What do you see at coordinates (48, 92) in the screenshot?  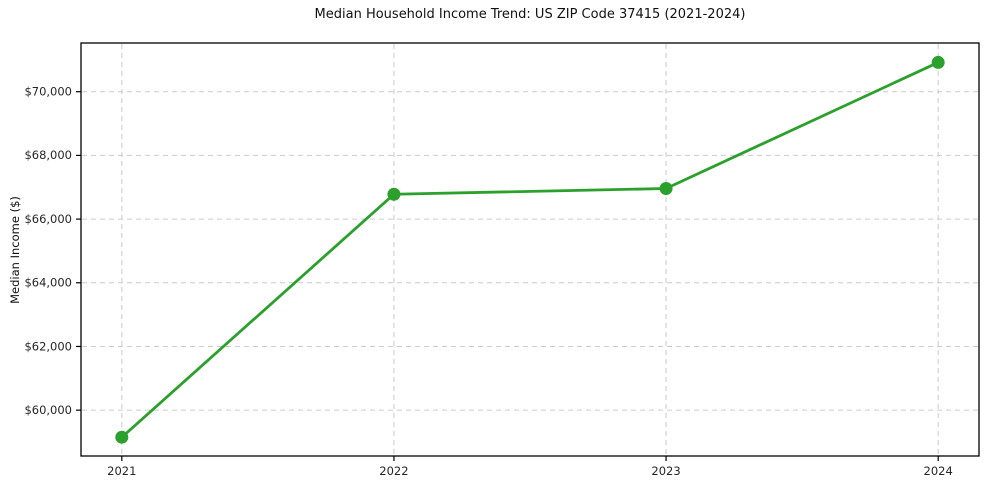 I see `y-tick-label: $70,000` at bounding box center [48, 92].